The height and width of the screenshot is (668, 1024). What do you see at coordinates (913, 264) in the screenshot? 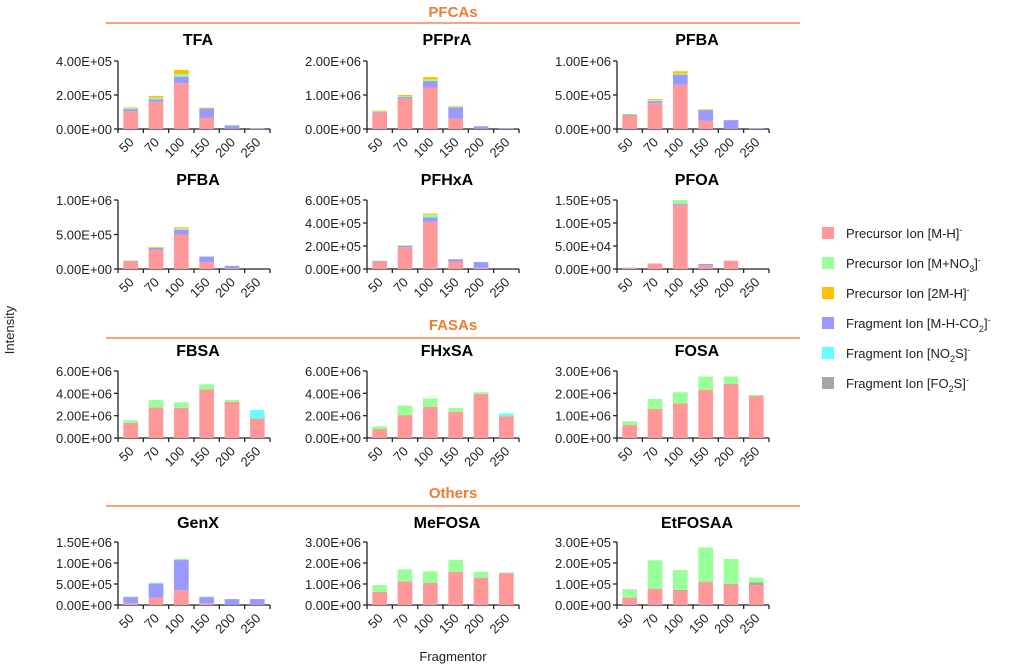
I see `legend-label: Precursor Ion [M+NO3]-` at bounding box center [913, 264].